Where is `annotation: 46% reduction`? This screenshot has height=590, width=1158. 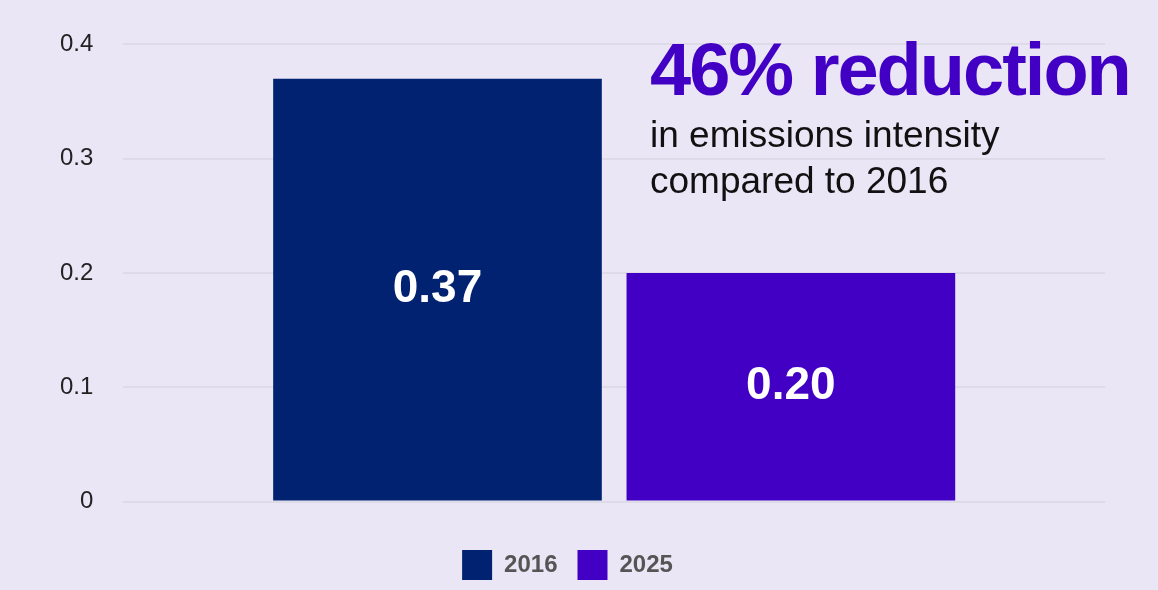
annotation: 46% reduction is located at coordinates (890, 70).